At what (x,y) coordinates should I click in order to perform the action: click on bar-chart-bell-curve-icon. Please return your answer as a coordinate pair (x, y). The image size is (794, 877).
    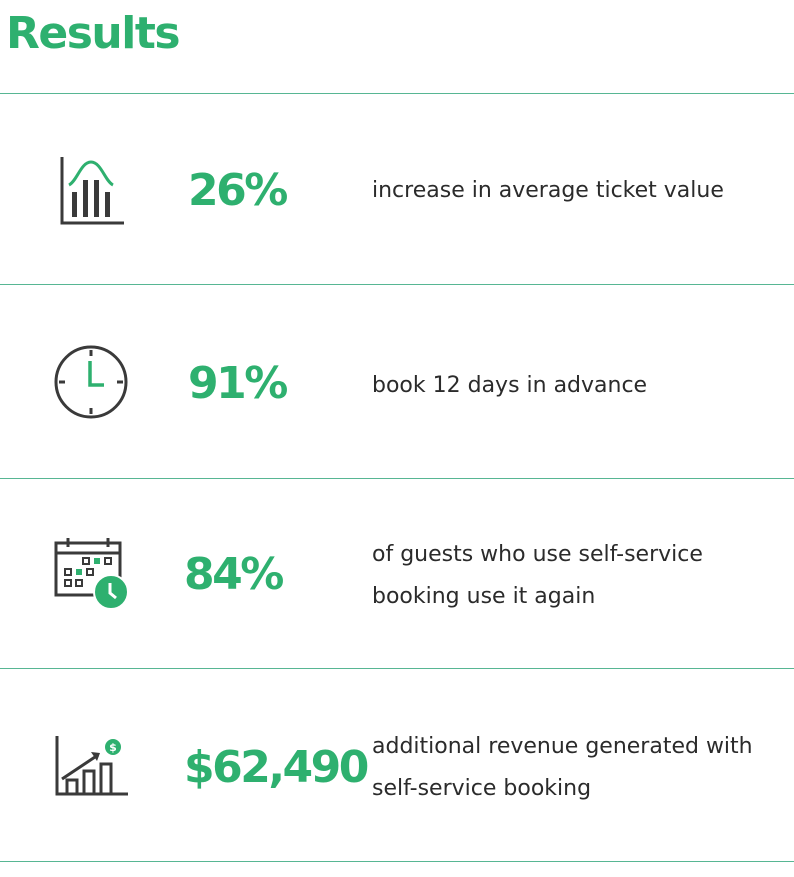
    Looking at the image, I should click on (92, 191).